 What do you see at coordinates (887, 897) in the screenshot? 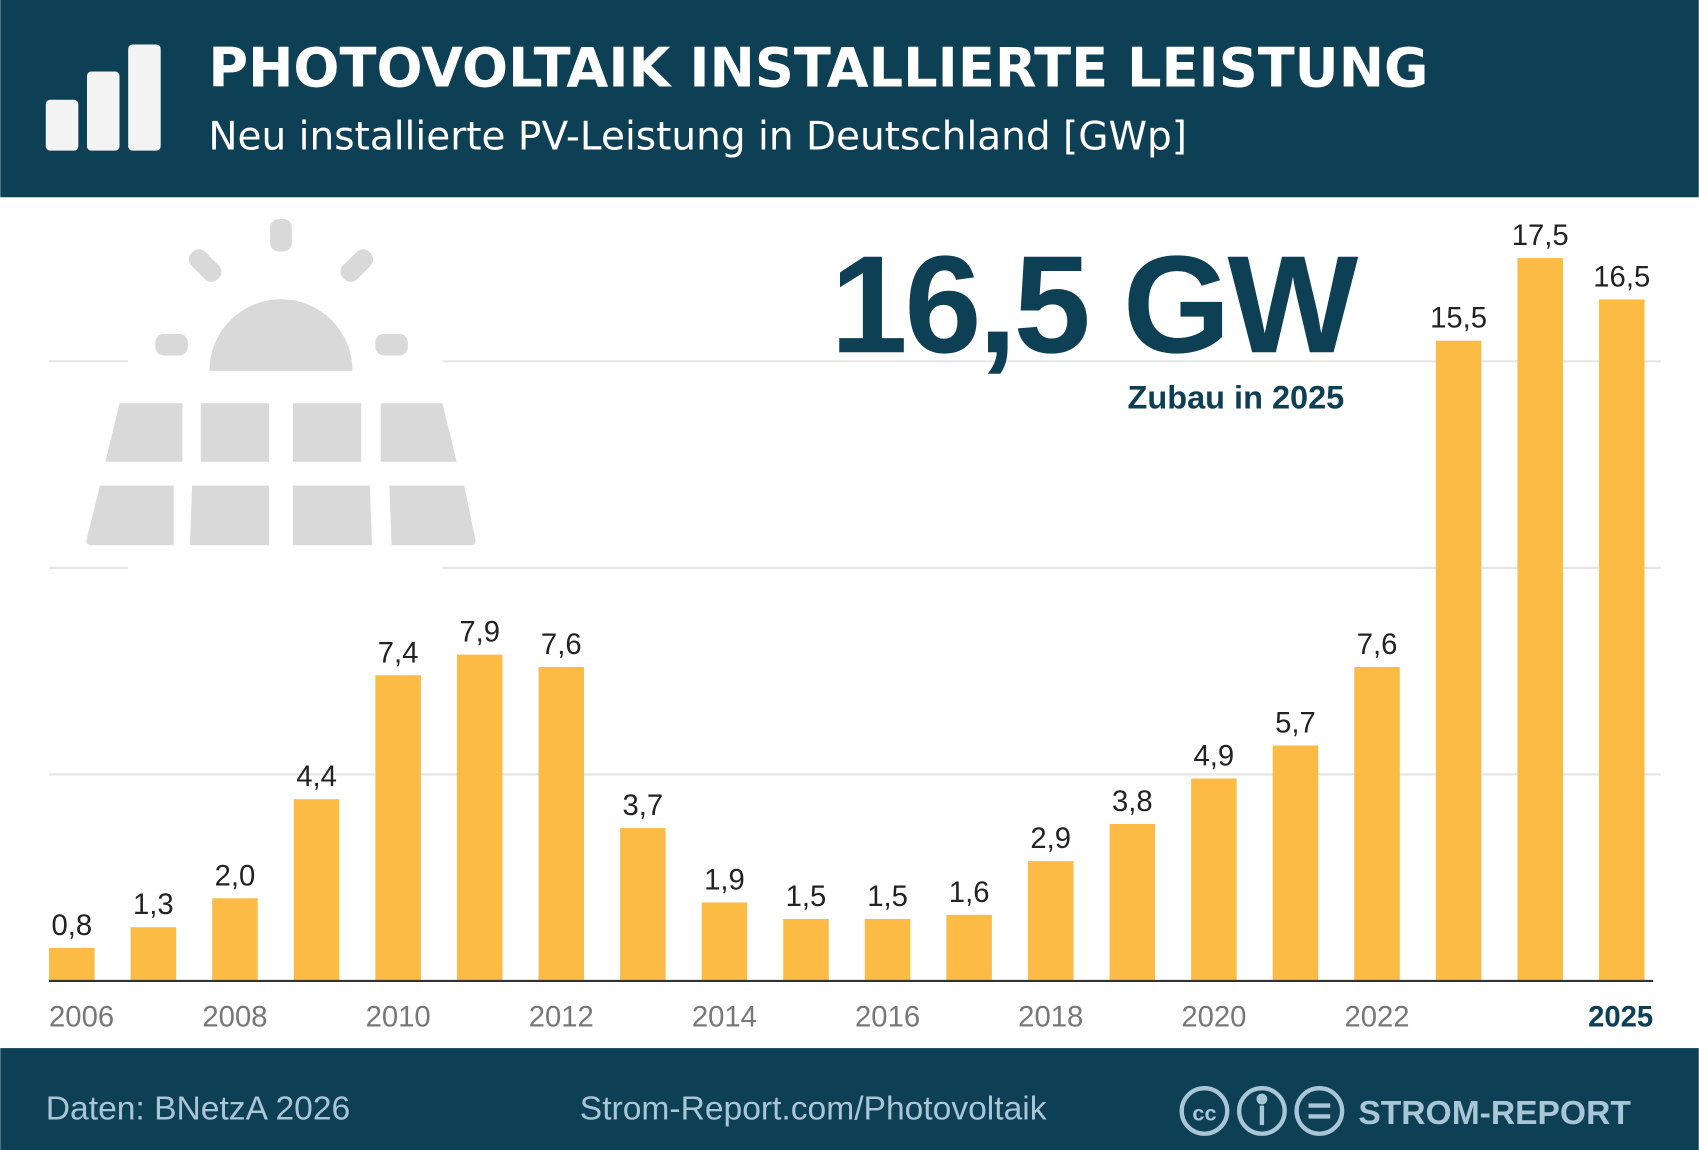
I see `value-label-2016: 1,5` at bounding box center [887, 897].